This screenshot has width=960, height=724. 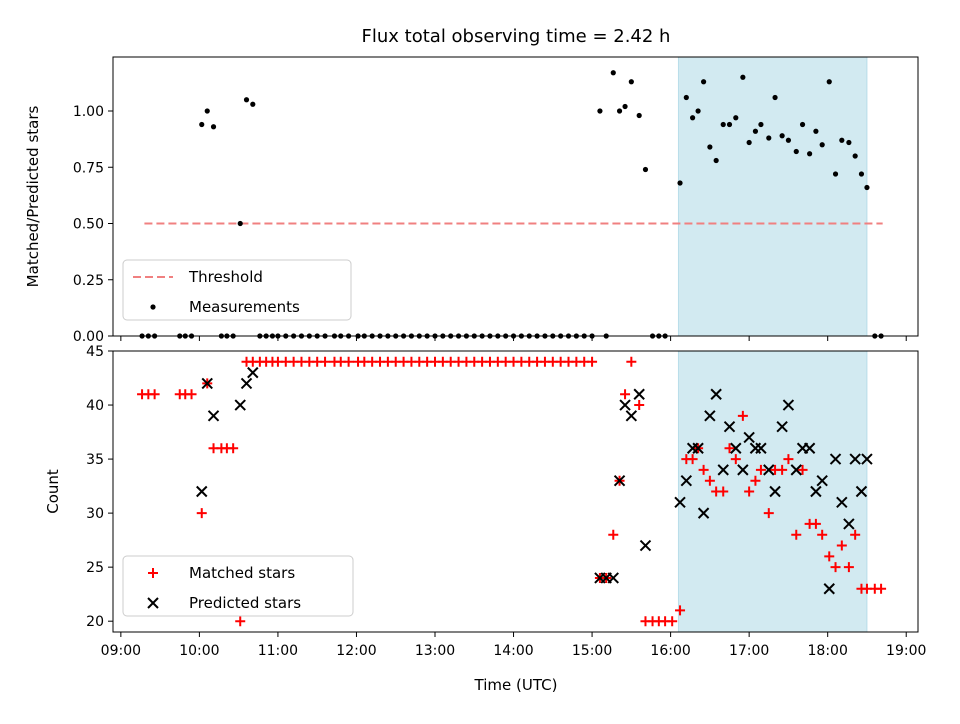 I want to click on x-tick-label: 11:00, so click(x=278, y=651).